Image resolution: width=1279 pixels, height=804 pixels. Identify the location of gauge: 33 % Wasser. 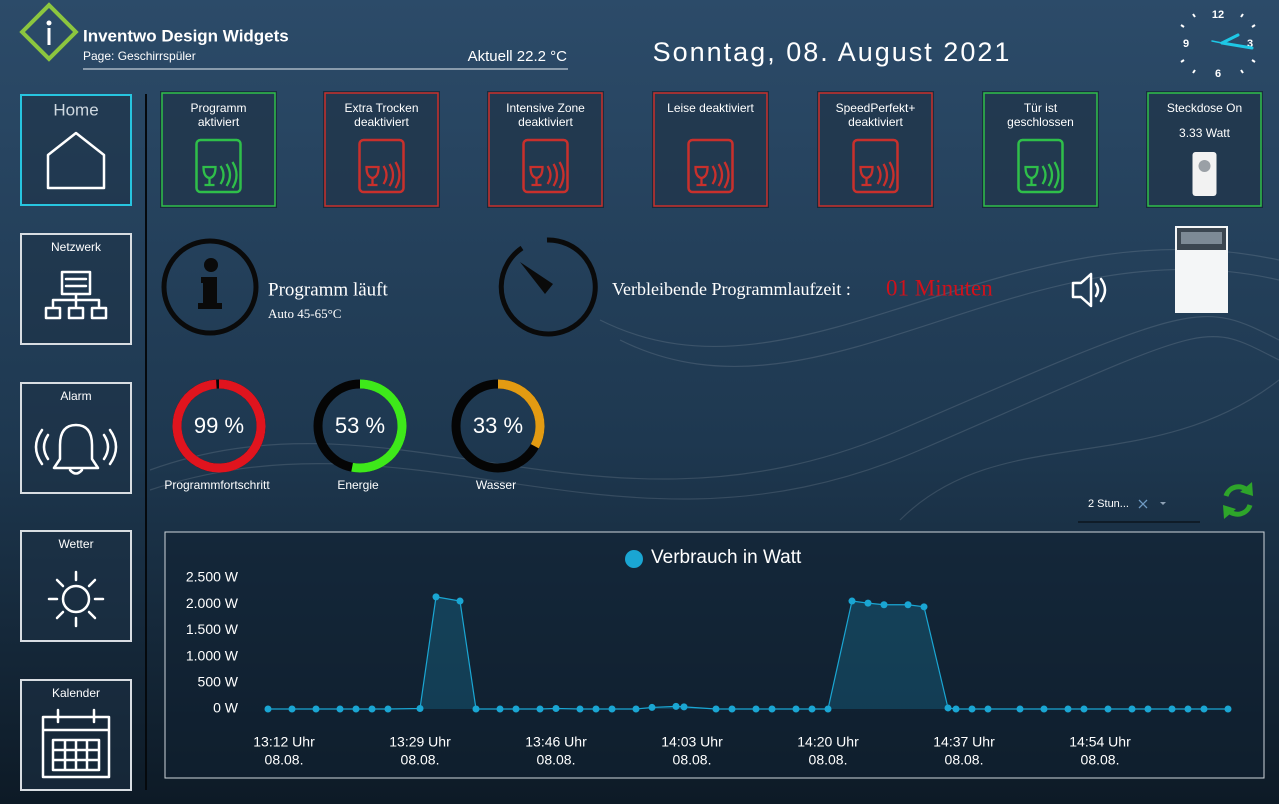
(498, 435).